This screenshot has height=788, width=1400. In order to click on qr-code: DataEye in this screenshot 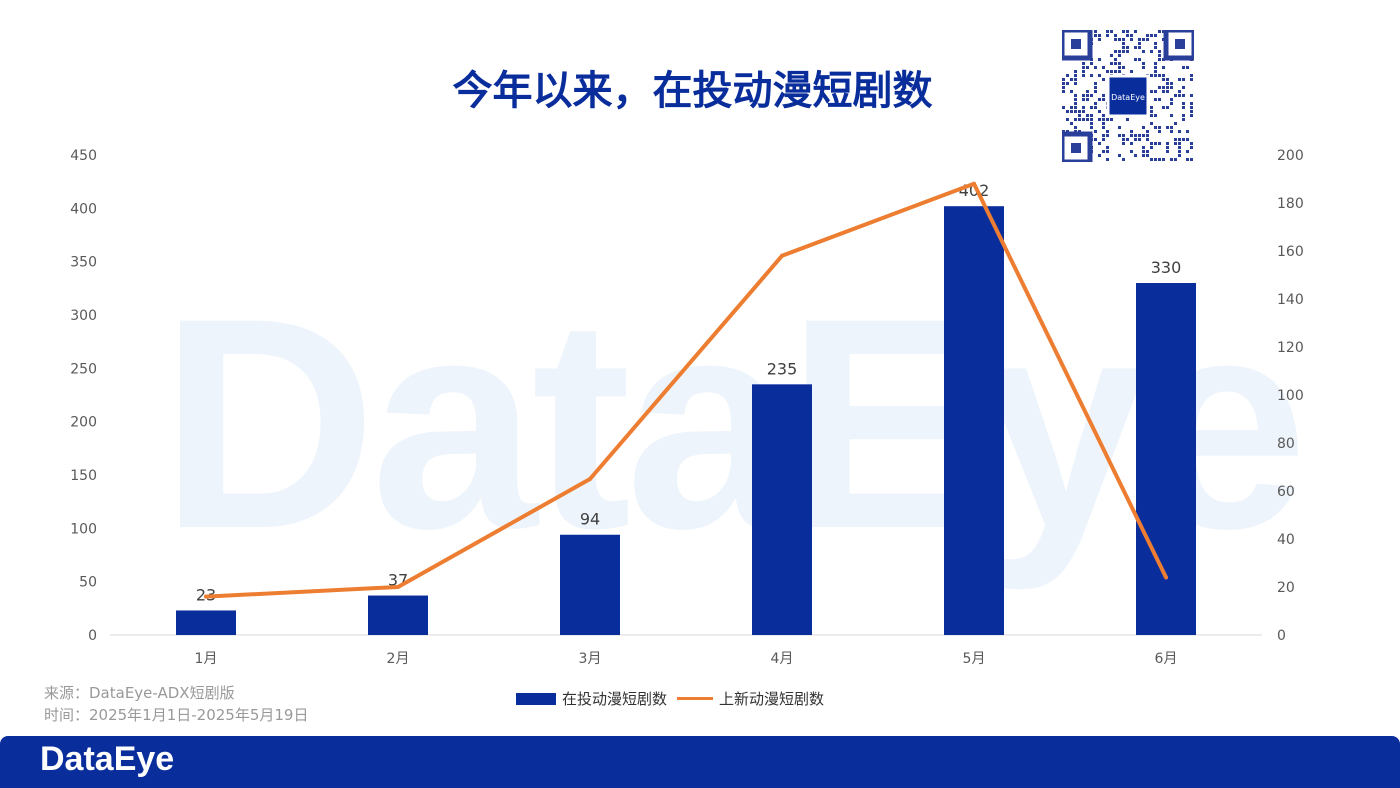, I will do `click(1128, 96)`.